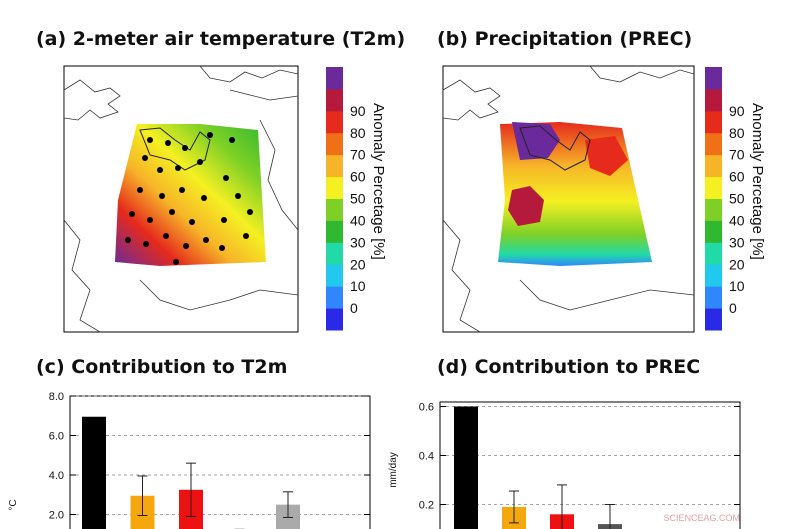  What do you see at coordinates (56, 516) in the screenshot?
I see `y-tick-label: 2.0` at bounding box center [56, 516].